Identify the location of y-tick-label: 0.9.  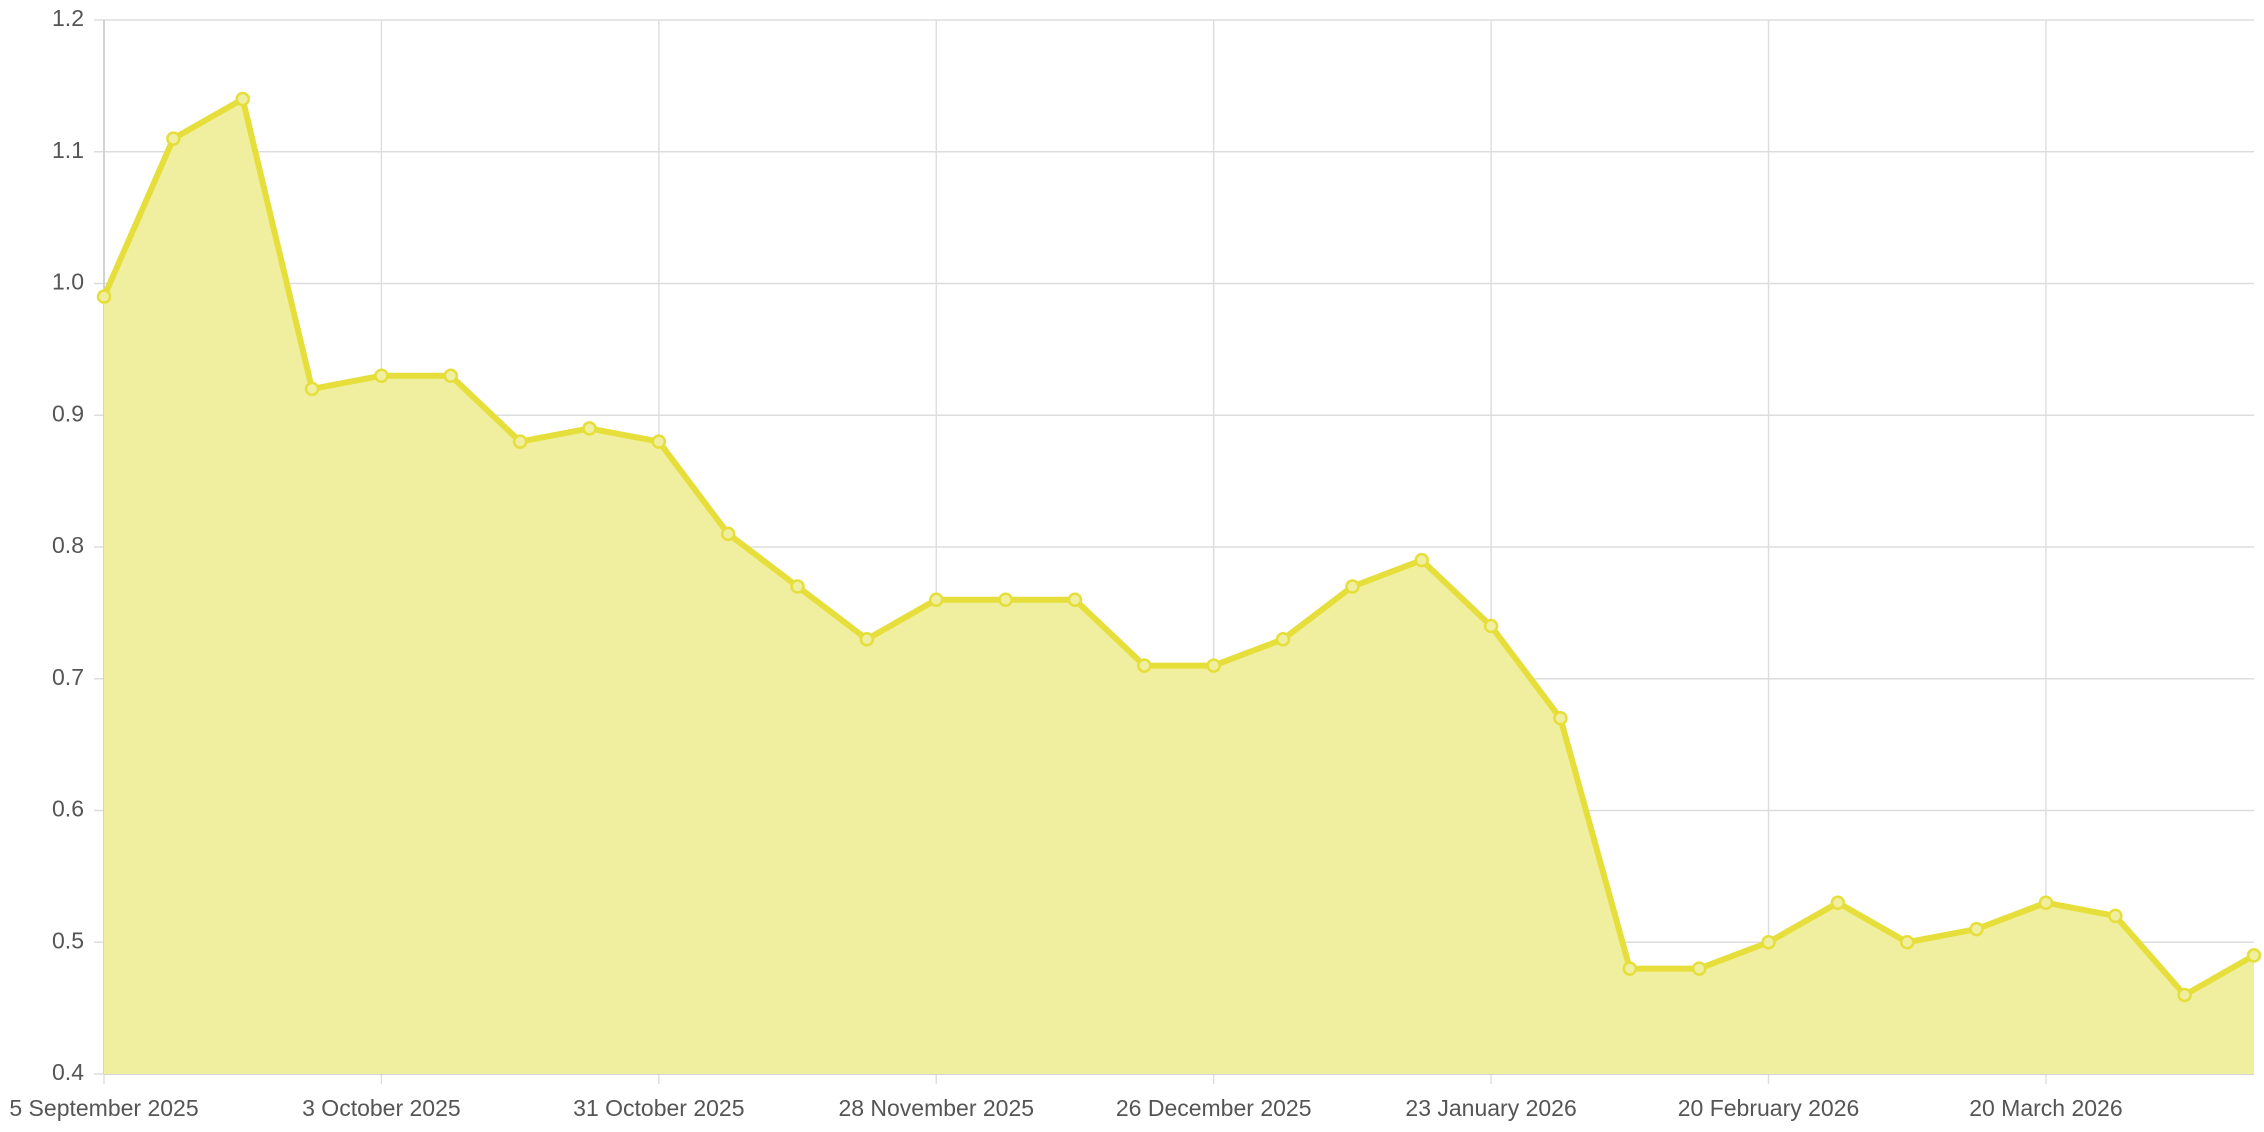
(68, 413).